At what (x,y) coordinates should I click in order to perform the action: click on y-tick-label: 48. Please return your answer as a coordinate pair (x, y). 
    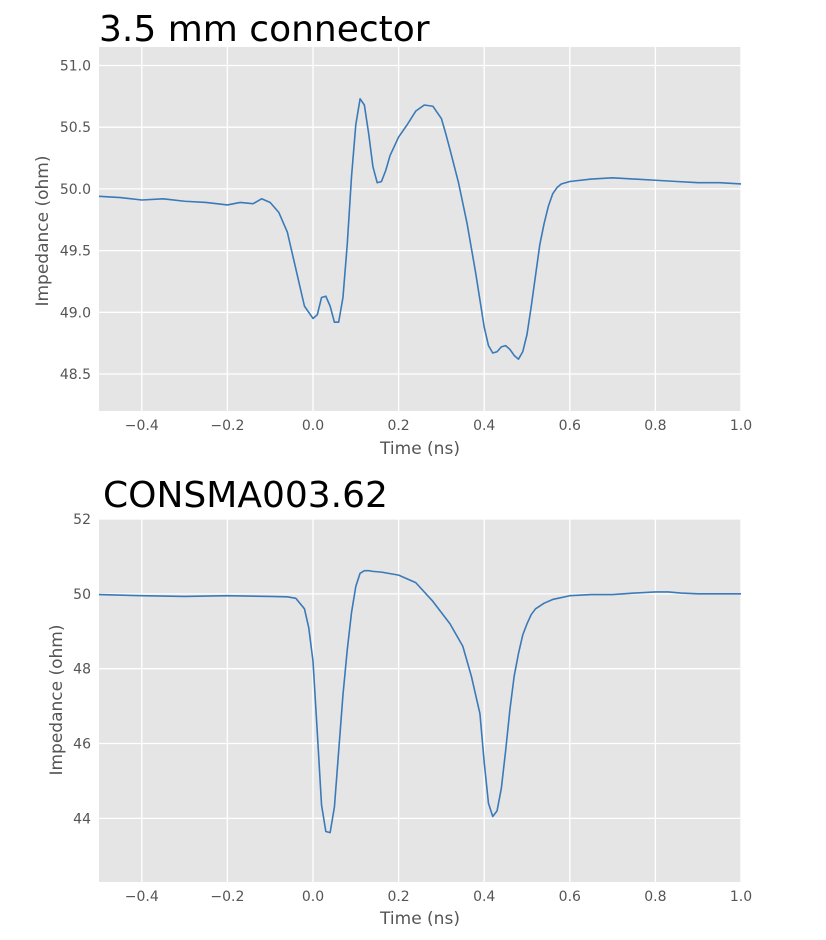
    Looking at the image, I should click on (82, 670).